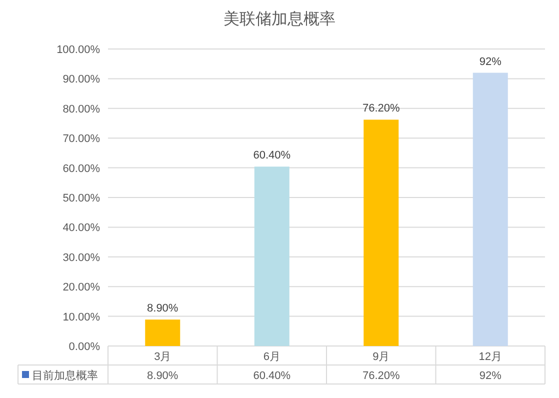 This screenshot has height=398, width=559. Describe the element at coordinates (81, 288) in the screenshot. I see `y-tick-label: 20.00%` at that location.